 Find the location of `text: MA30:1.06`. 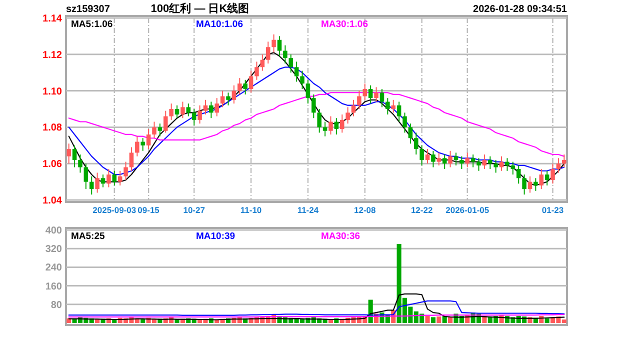

text: MA30:1.06 is located at coordinates (344, 24).